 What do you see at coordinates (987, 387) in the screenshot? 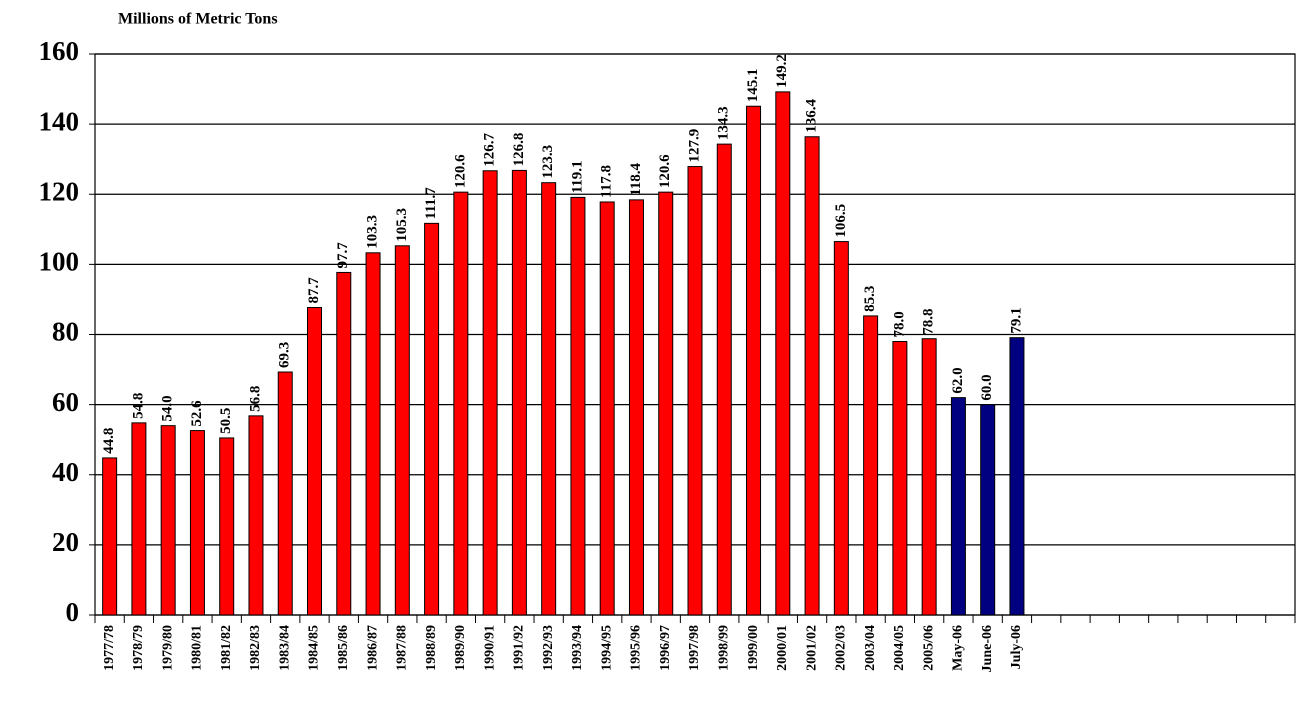
I see `value-label: 60.0` at bounding box center [987, 387].